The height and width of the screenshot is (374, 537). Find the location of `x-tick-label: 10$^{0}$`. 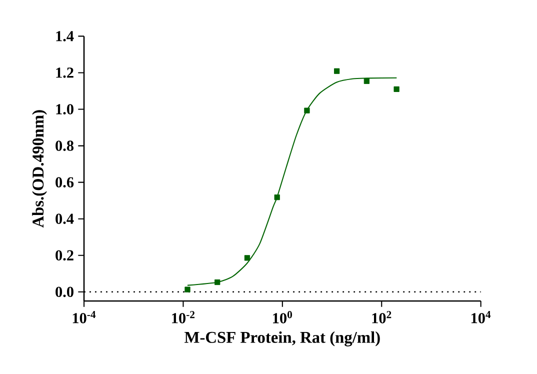

x-tick-label: 10$^{0}$ is located at coordinates (282, 317).